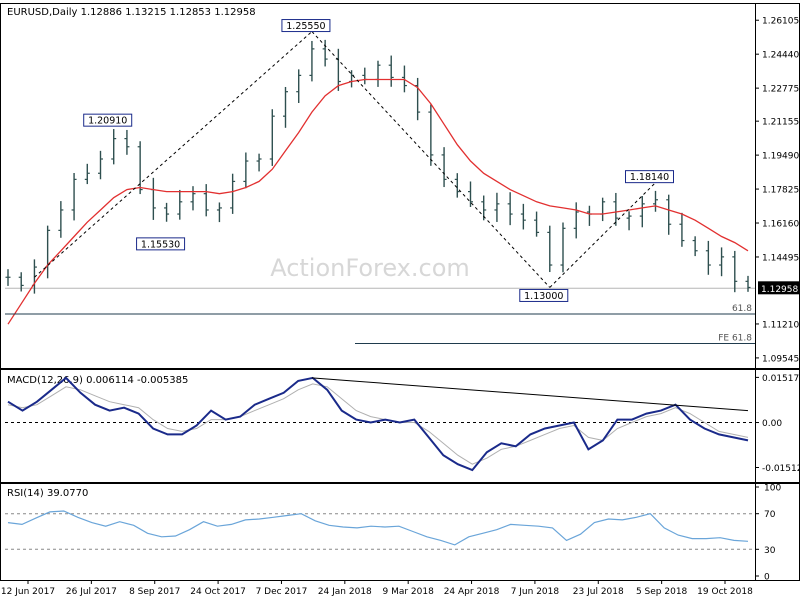 This screenshot has height=600, width=800. What do you see at coordinates (472, 592) in the screenshot?
I see `date-tick-label: 24 Apr 2018` at bounding box center [472, 592].